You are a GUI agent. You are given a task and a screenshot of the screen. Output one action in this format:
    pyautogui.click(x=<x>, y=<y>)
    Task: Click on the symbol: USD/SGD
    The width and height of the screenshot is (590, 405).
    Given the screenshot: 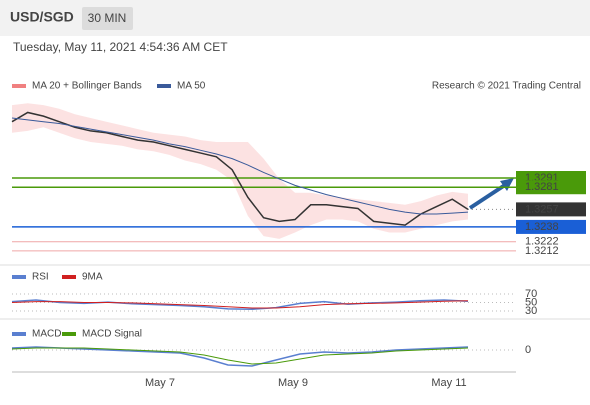 What is the action you would take?
    pyautogui.click(x=42, y=17)
    